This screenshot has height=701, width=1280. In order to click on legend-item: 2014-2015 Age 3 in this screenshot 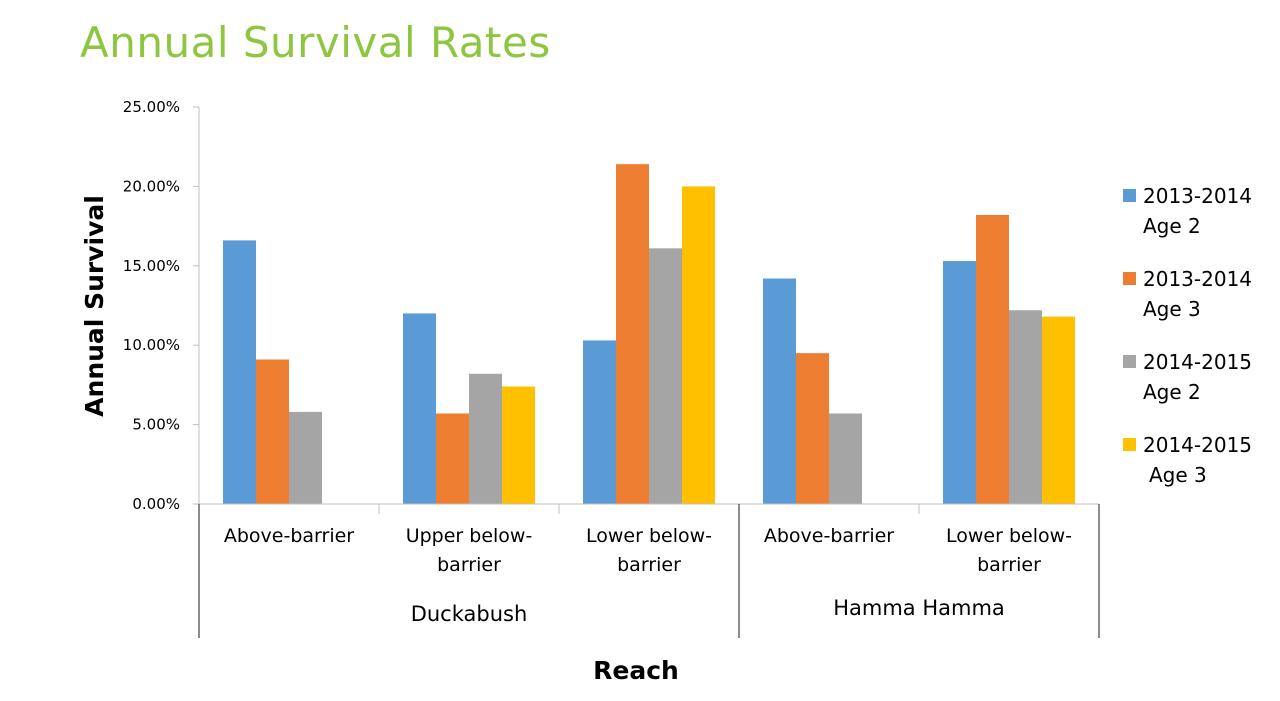, I will do `click(1187, 460)`.